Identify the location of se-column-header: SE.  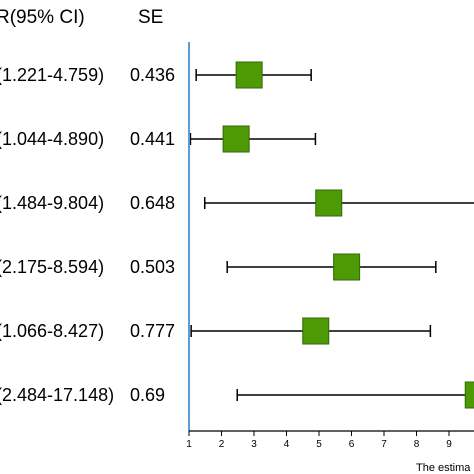
(150, 17).